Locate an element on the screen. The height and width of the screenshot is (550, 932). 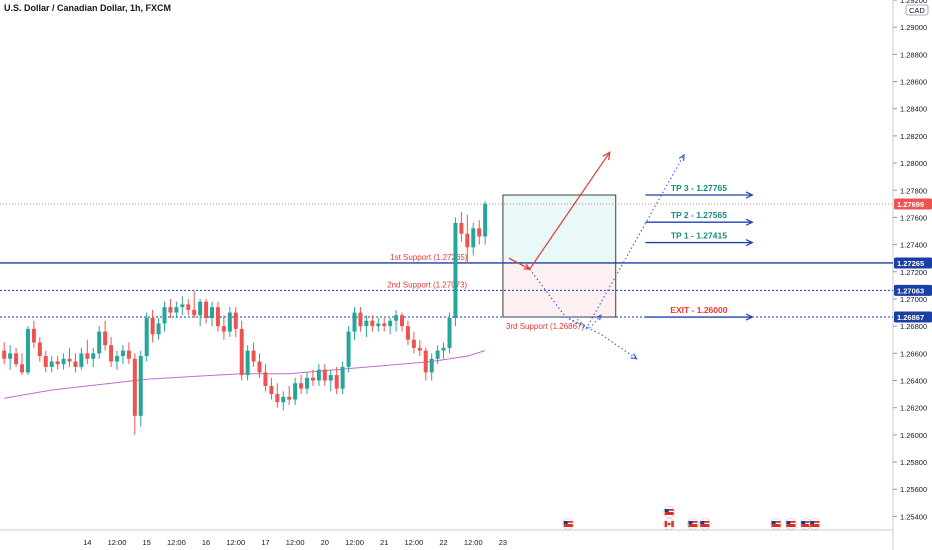
x-tick-label: 22 is located at coordinates (443, 542).